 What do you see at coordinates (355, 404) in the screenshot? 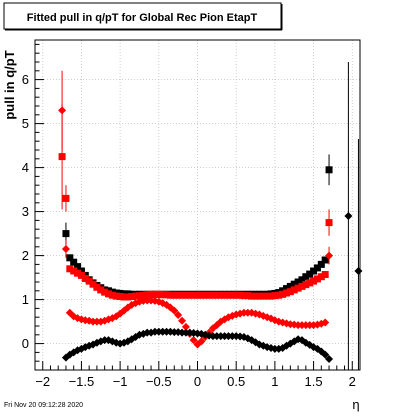
I see `x-axis-label: η` at bounding box center [355, 404].